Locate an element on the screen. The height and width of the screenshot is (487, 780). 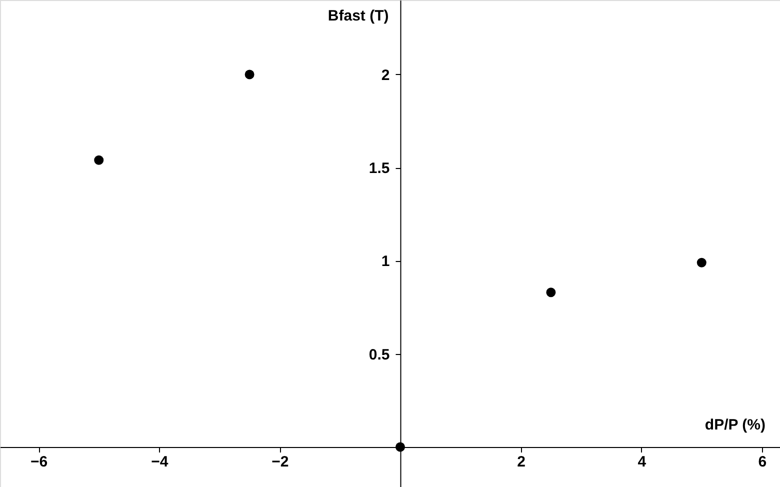
y-axis-title: Bfast (T) is located at coordinates (358, 16).